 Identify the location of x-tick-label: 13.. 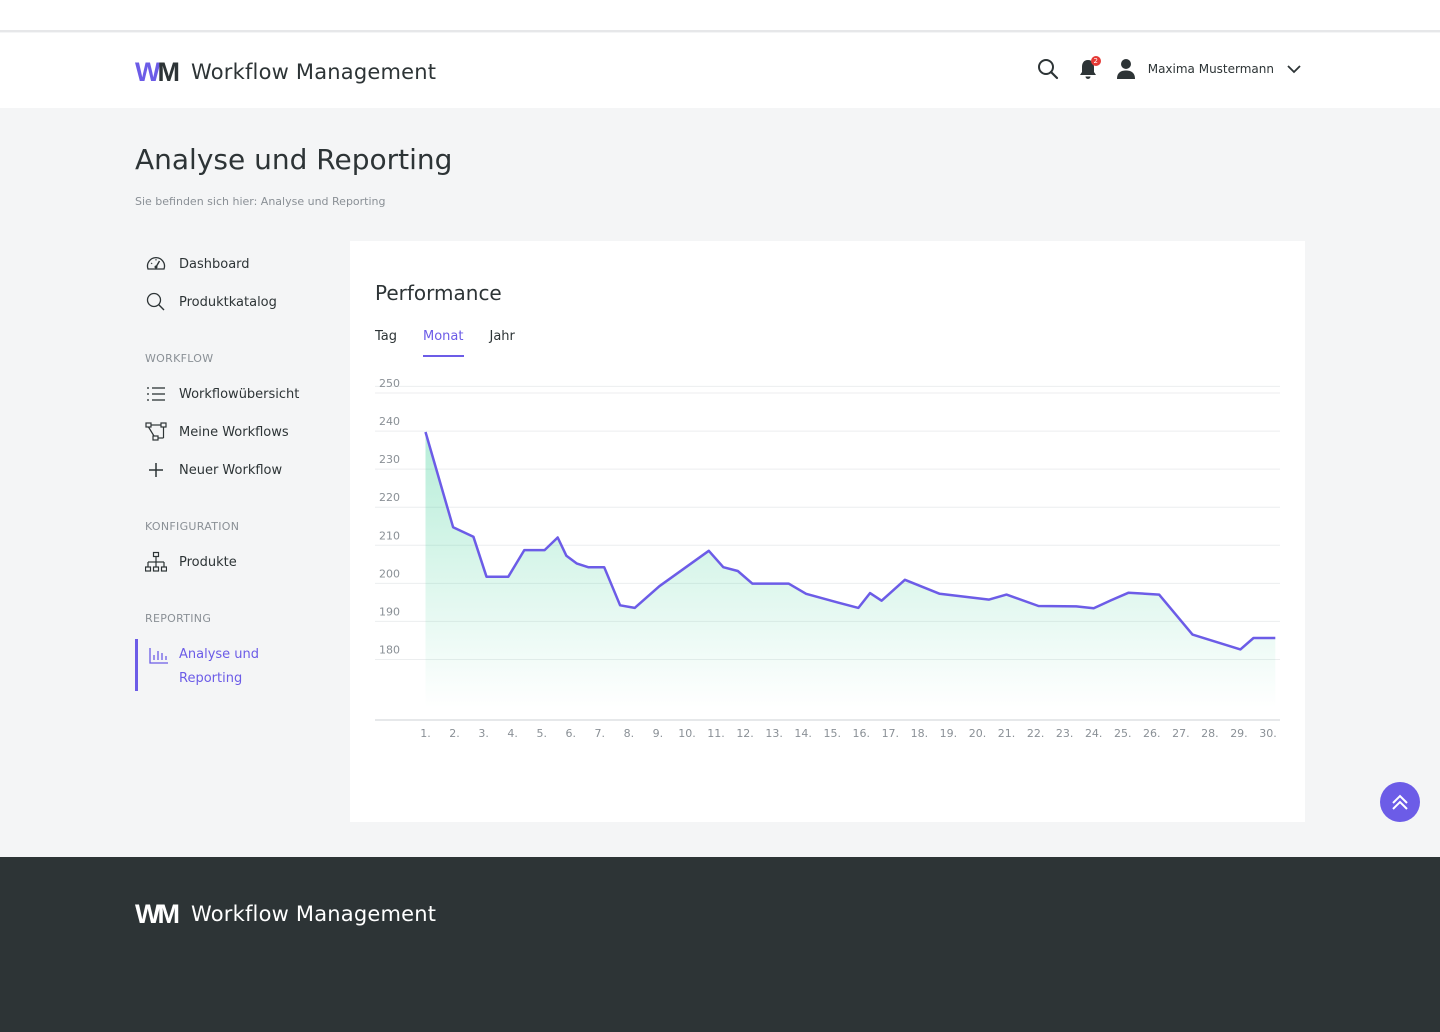
(774, 733).